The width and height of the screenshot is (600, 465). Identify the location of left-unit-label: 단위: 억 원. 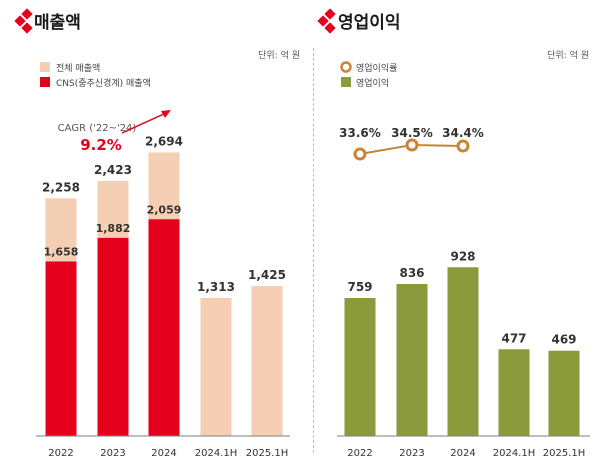
(279, 55).